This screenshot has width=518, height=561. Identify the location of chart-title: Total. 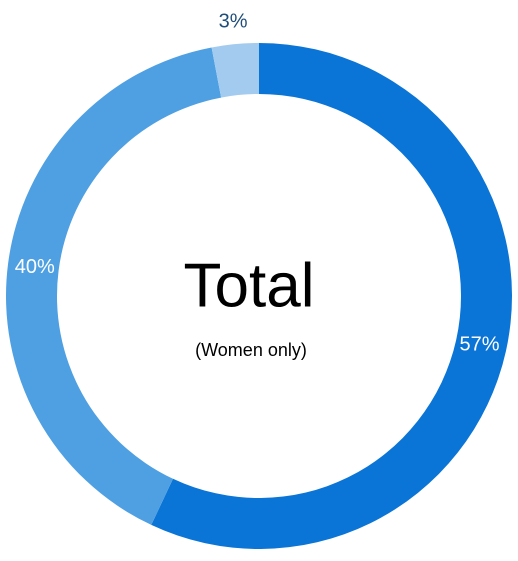
(249, 285).